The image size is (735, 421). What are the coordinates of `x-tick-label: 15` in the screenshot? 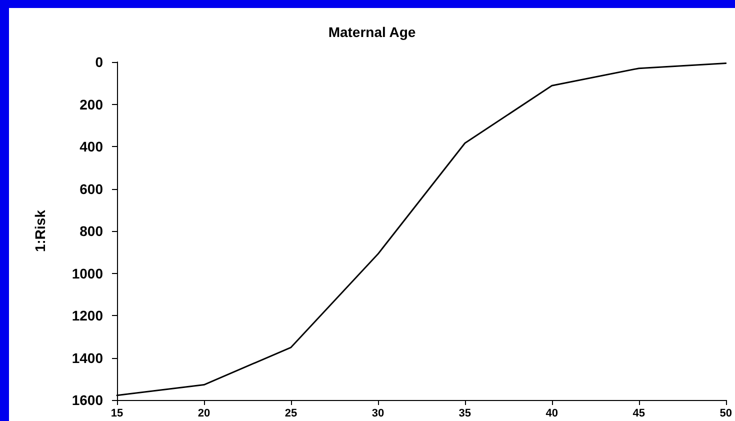 It's located at (117, 414).